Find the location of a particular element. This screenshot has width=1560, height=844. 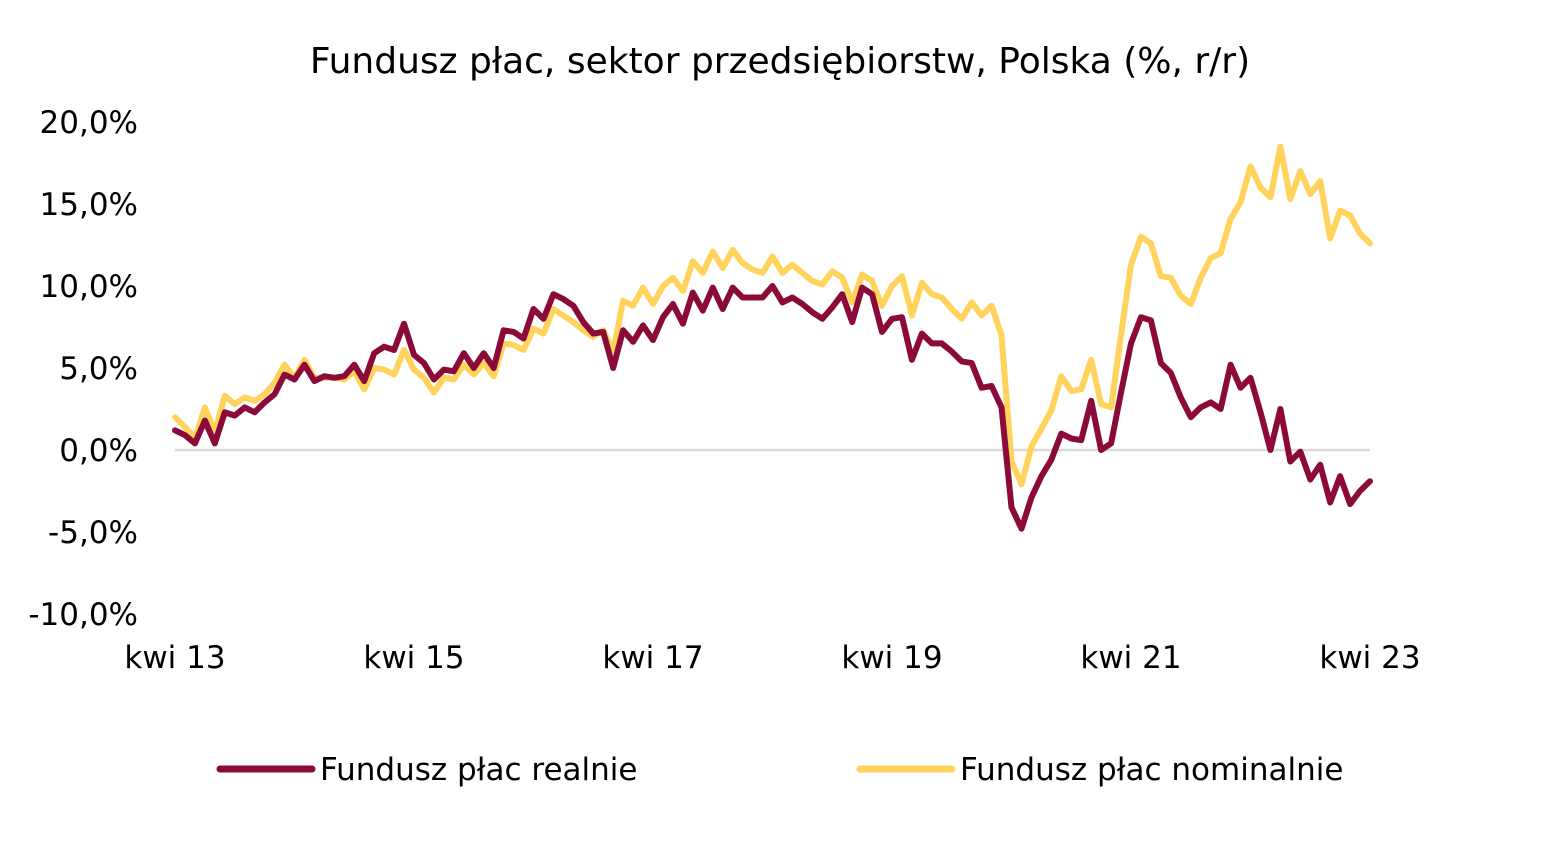

y-tick-label: 5,0% is located at coordinates (98, 369).